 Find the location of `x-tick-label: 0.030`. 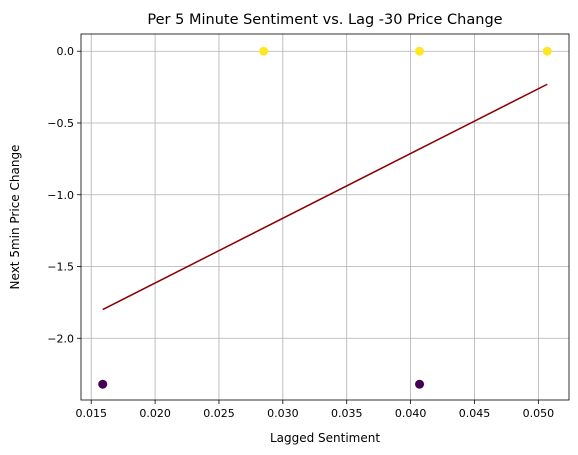

x-tick-label: 0.030 is located at coordinates (283, 413).